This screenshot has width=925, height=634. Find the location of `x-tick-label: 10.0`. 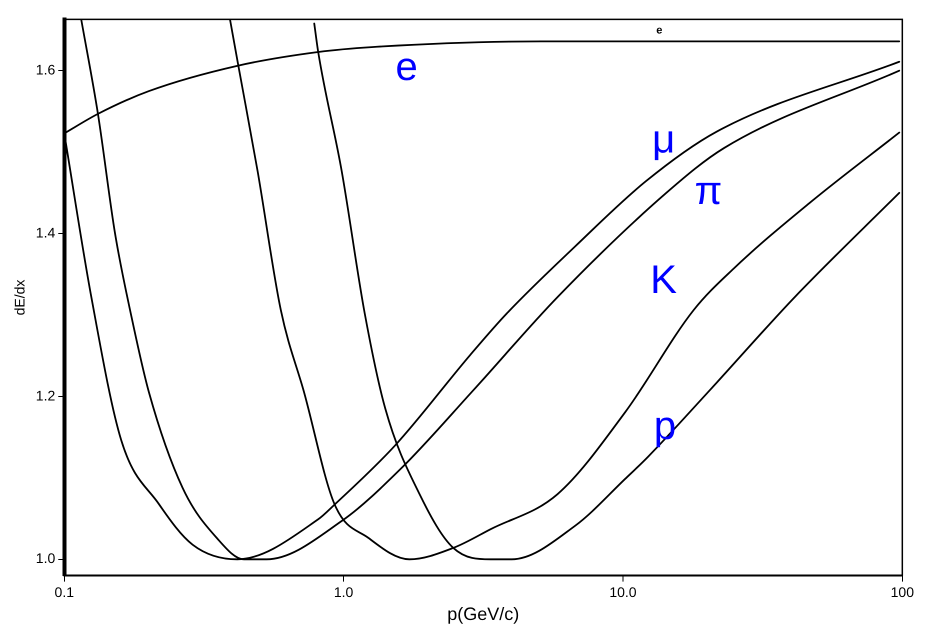

x-tick-label: 10.0 is located at coordinates (623, 592).